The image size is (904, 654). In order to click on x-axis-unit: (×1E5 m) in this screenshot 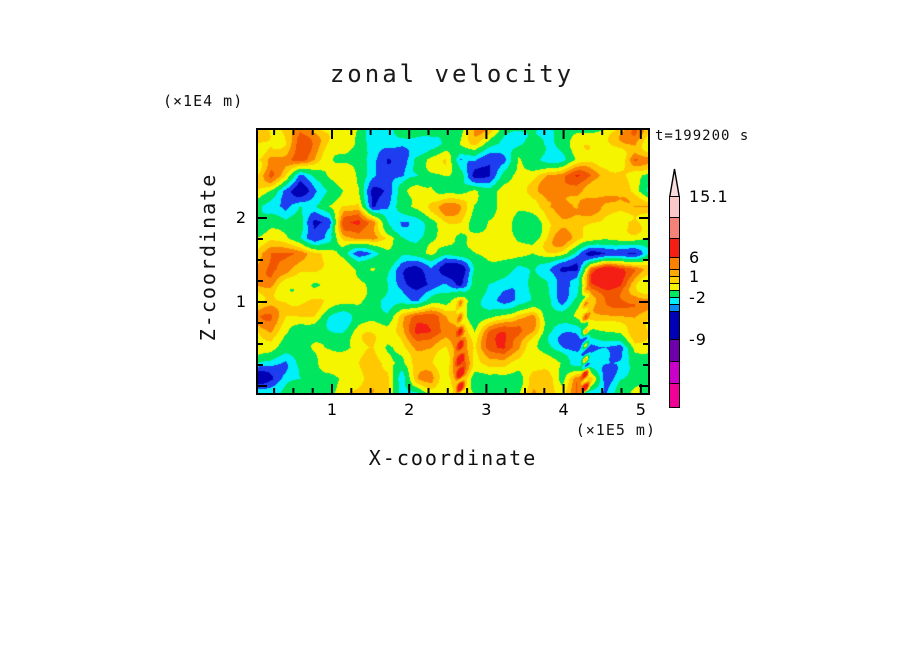, I will do `click(615, 430)`.